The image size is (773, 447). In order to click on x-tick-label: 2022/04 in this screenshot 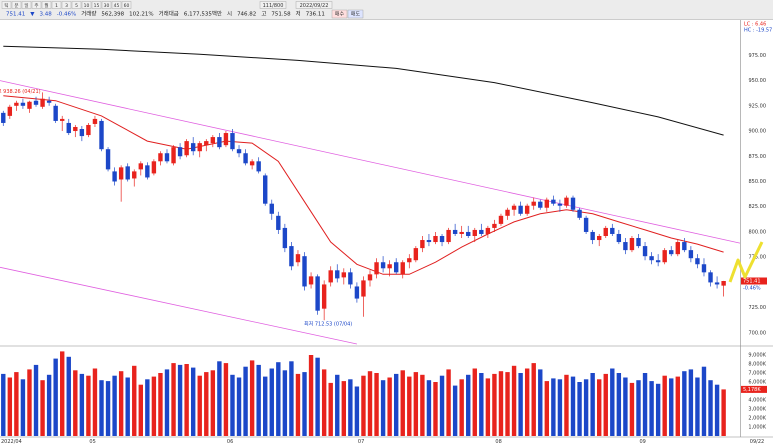, I will do `click(11, 442)`.